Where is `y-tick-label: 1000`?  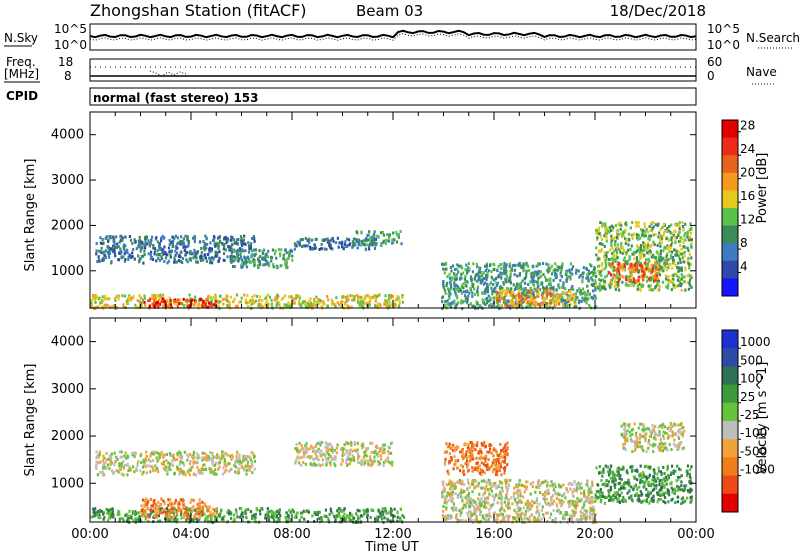
y-tick-label: 1000 is located at coordinates (67, 271).